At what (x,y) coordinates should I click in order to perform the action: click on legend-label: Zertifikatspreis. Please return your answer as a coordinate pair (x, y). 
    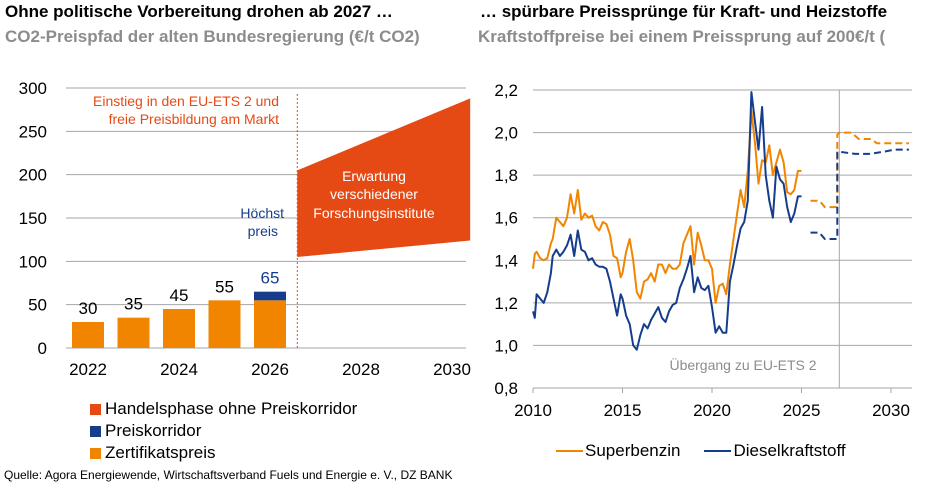
    Looking at the image, I should click on (160, 452).